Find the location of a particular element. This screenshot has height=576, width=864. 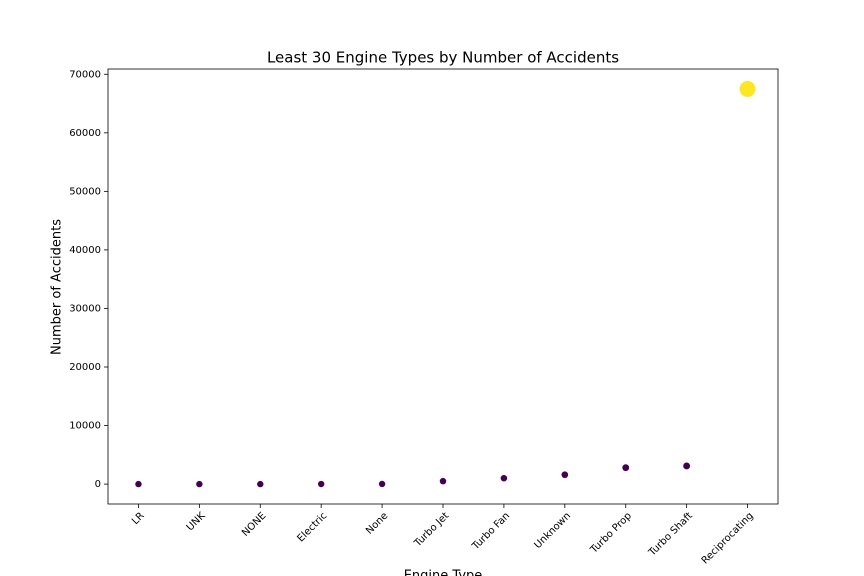

y-tick-label: 40000 is located at coordinates (85, 250).